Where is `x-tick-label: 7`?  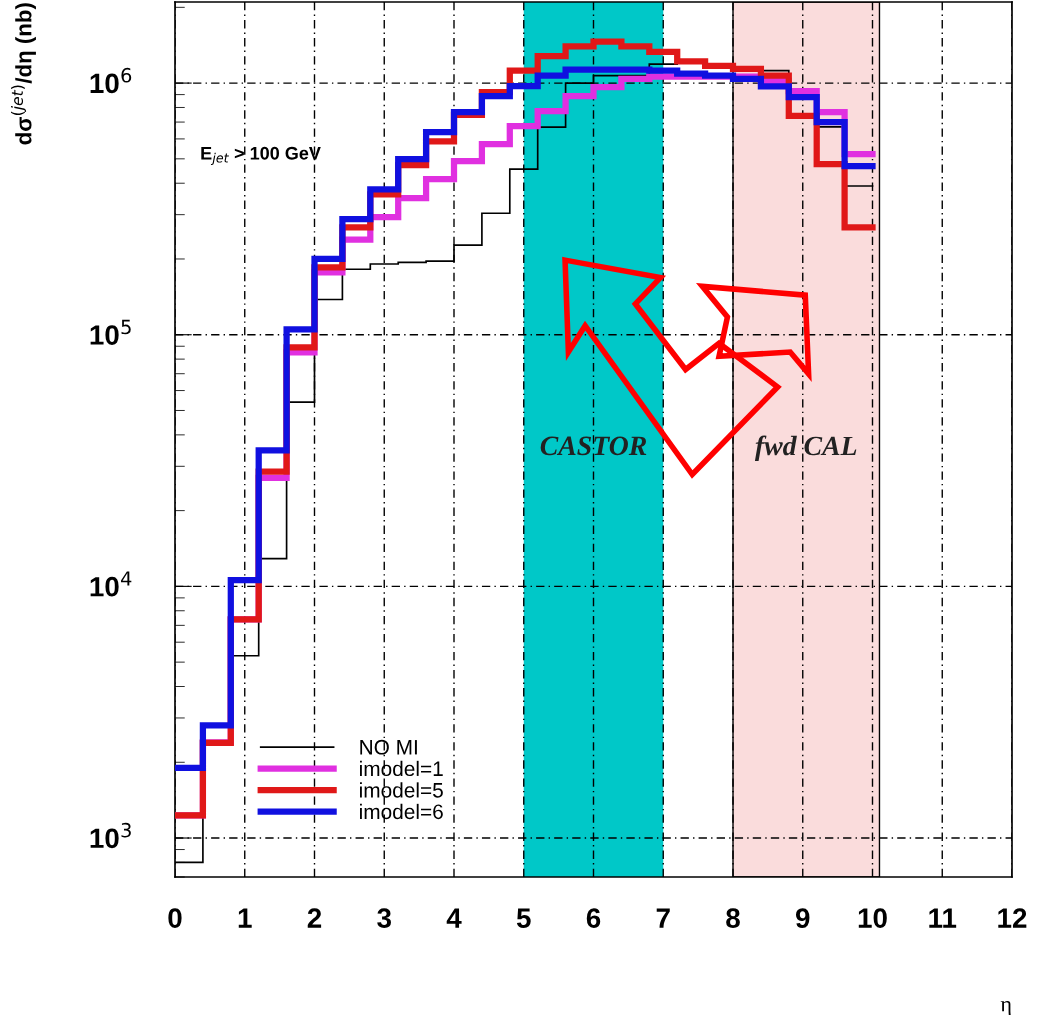 x-tick-label: 7 is located at coordinates (663, 918).